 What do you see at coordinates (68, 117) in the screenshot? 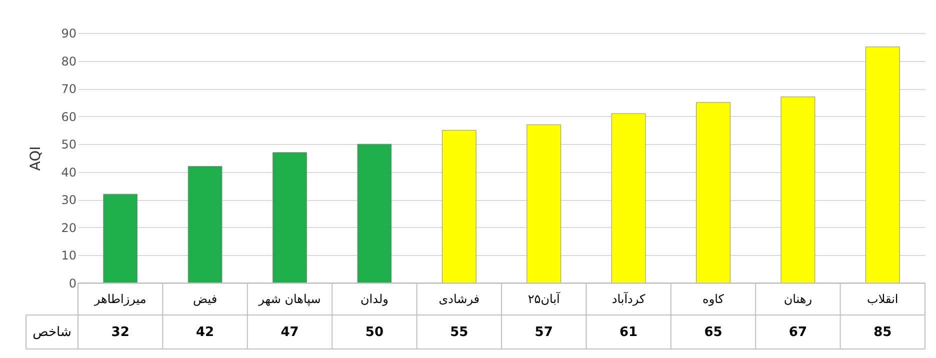
I see `y-tick-label: 60` at bounding box center [68, 117].